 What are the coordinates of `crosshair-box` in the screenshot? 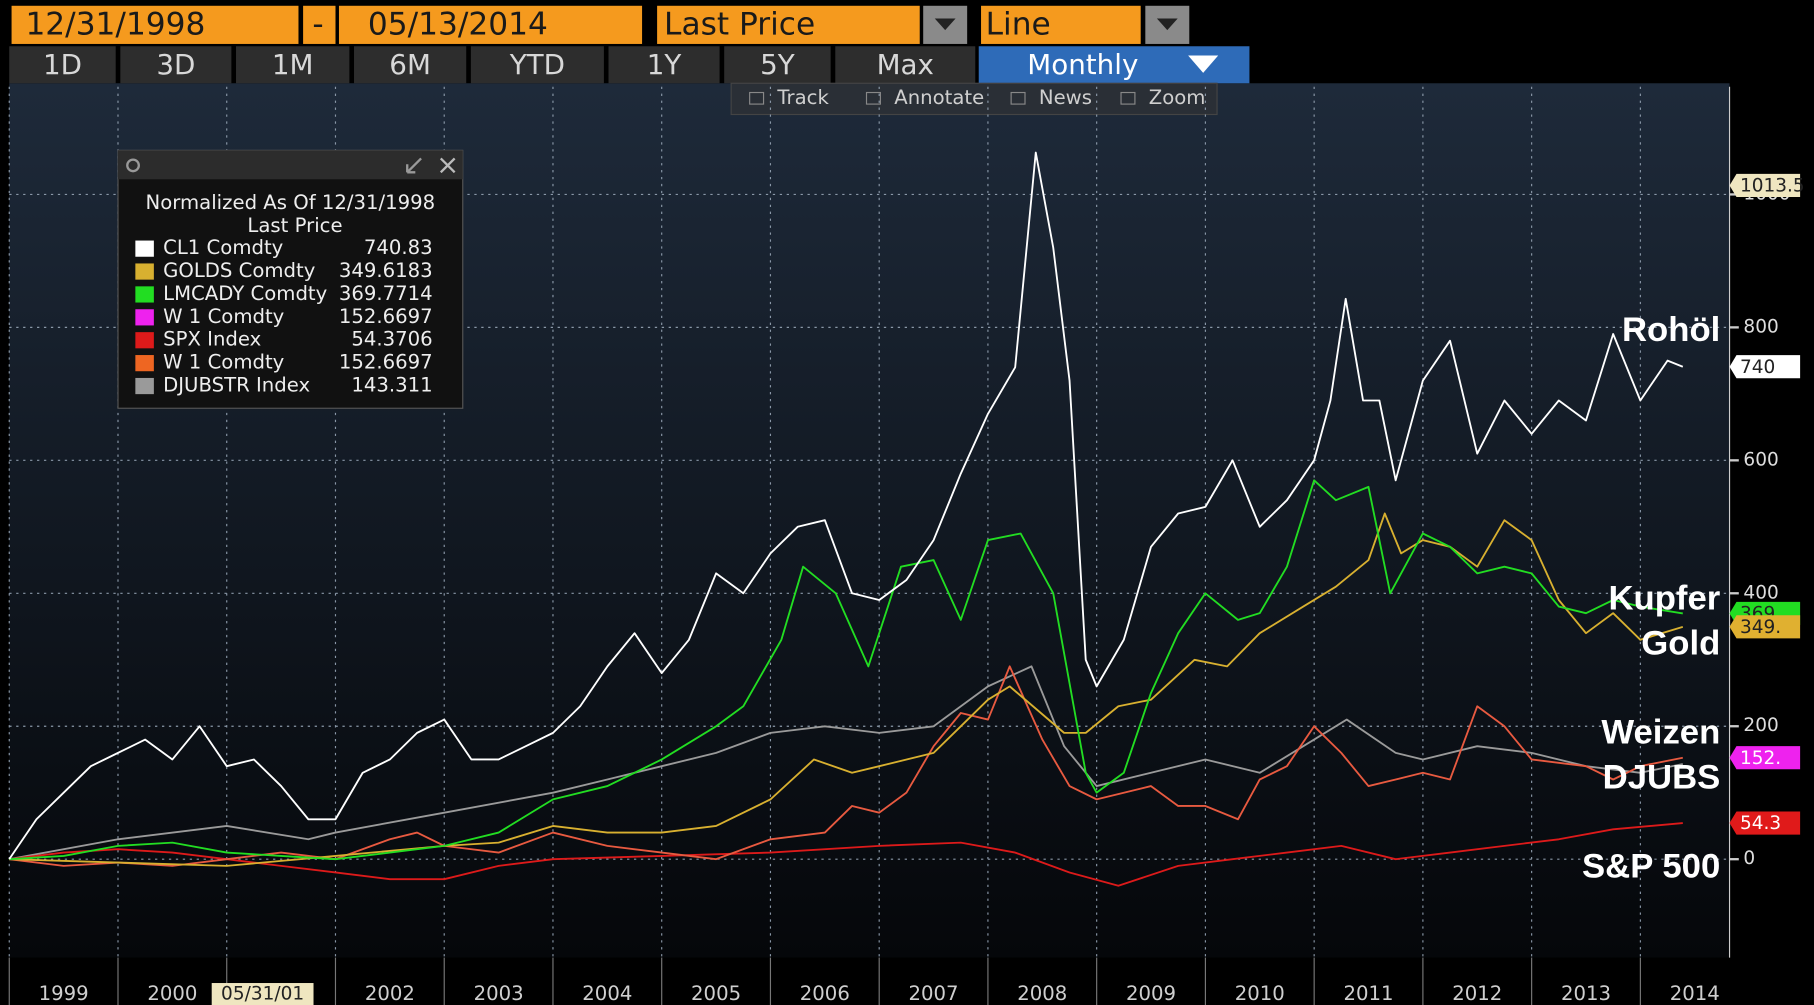 It's located at (262, 994).